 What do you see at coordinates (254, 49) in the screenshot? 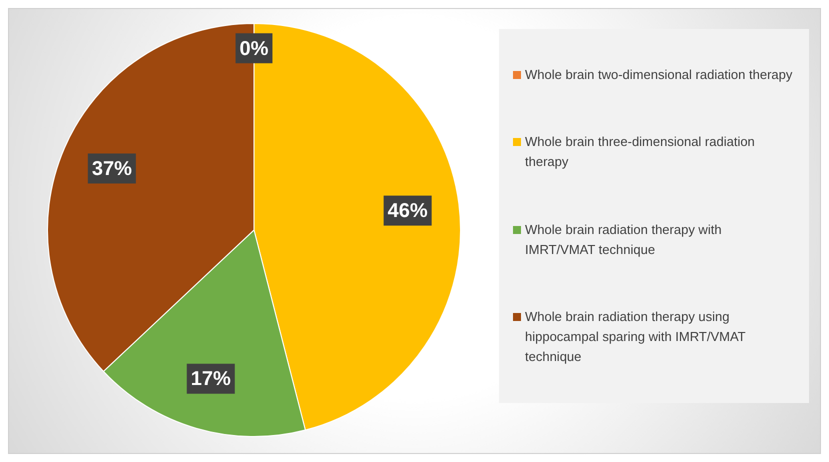
I see `text: 0%` at bounding box center [254, 49].